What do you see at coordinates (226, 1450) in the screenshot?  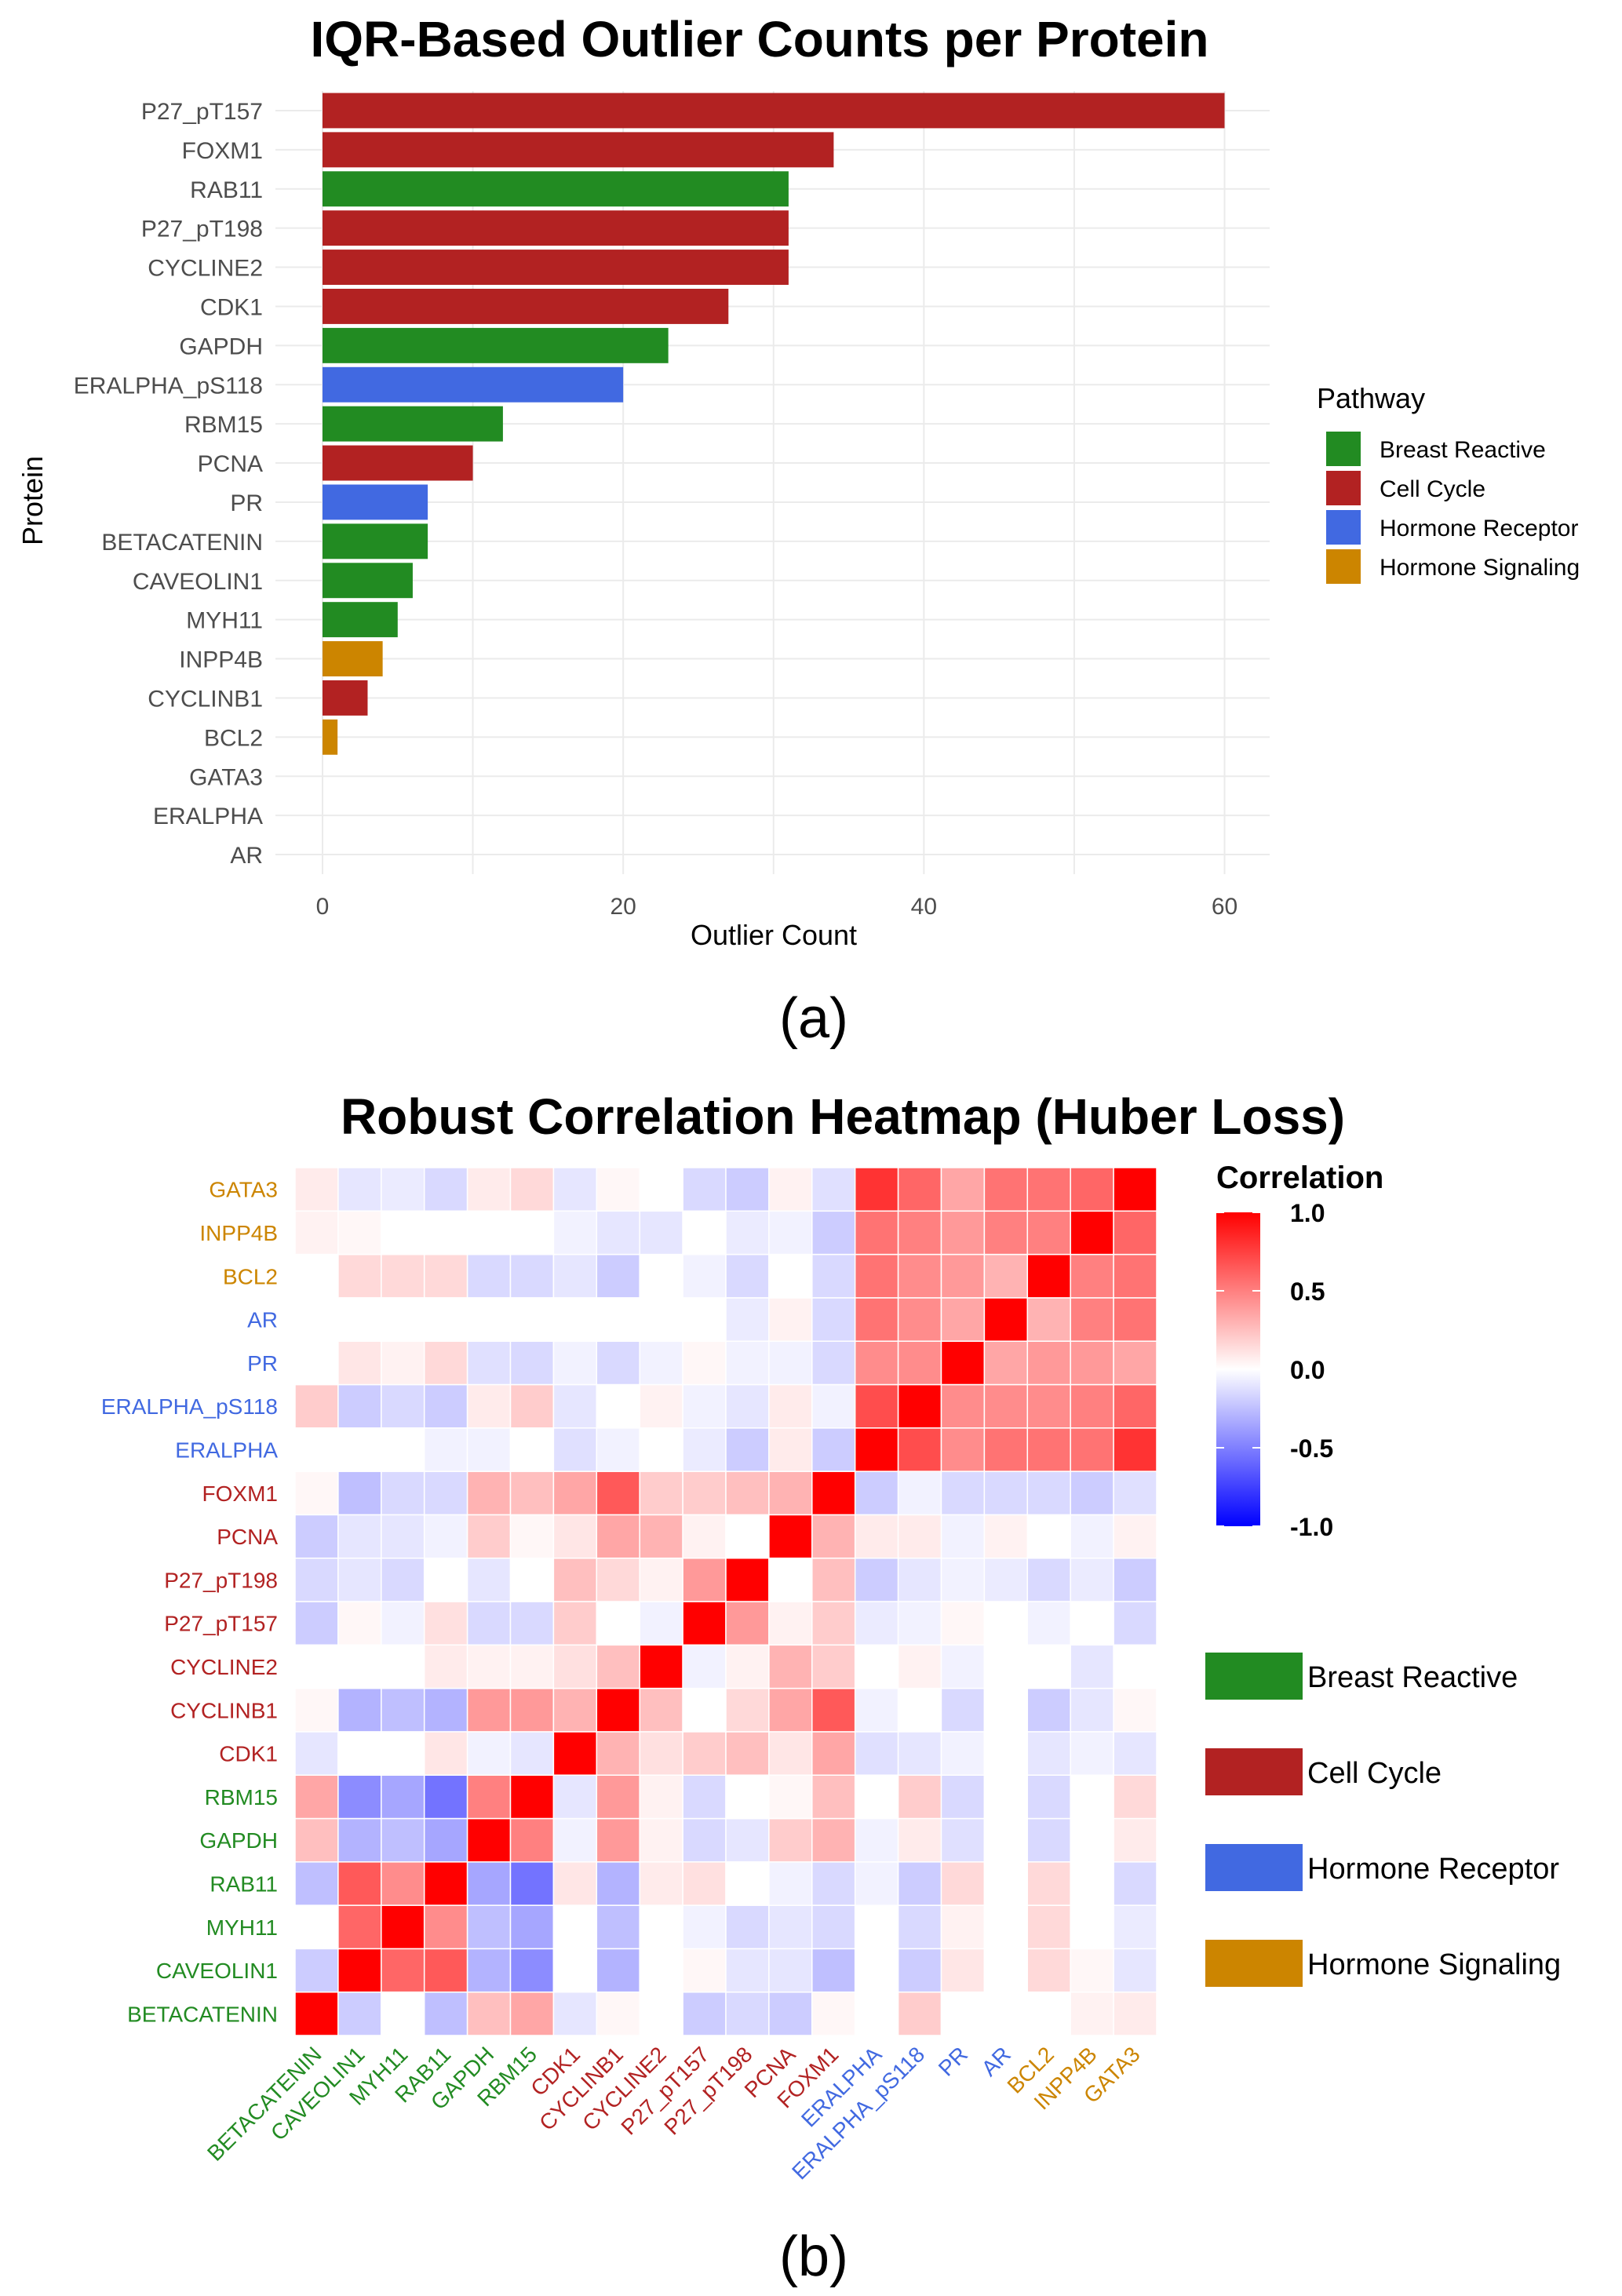 I see `heatmap-row-label-eralpha: ERALPHA` at bounding box center [226, 1450].